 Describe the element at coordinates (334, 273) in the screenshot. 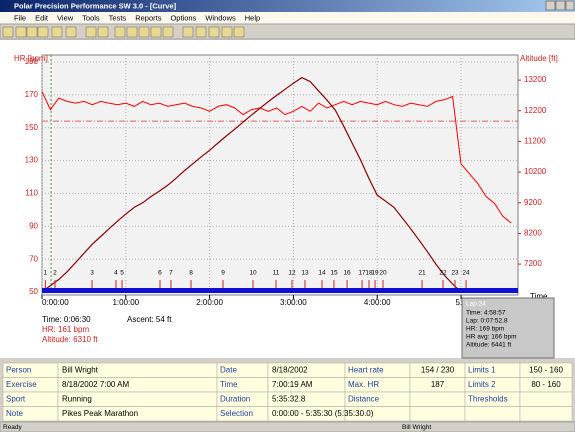

I see `lap-label: 15` at that location.